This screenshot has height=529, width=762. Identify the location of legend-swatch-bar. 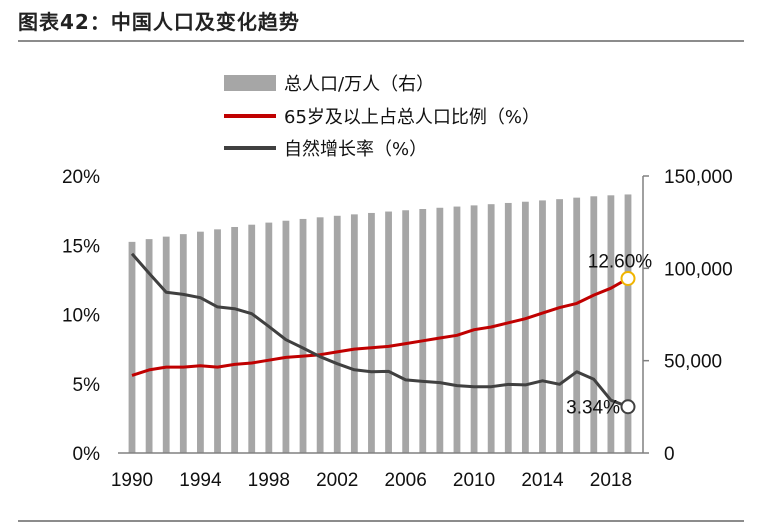
(250, 83).